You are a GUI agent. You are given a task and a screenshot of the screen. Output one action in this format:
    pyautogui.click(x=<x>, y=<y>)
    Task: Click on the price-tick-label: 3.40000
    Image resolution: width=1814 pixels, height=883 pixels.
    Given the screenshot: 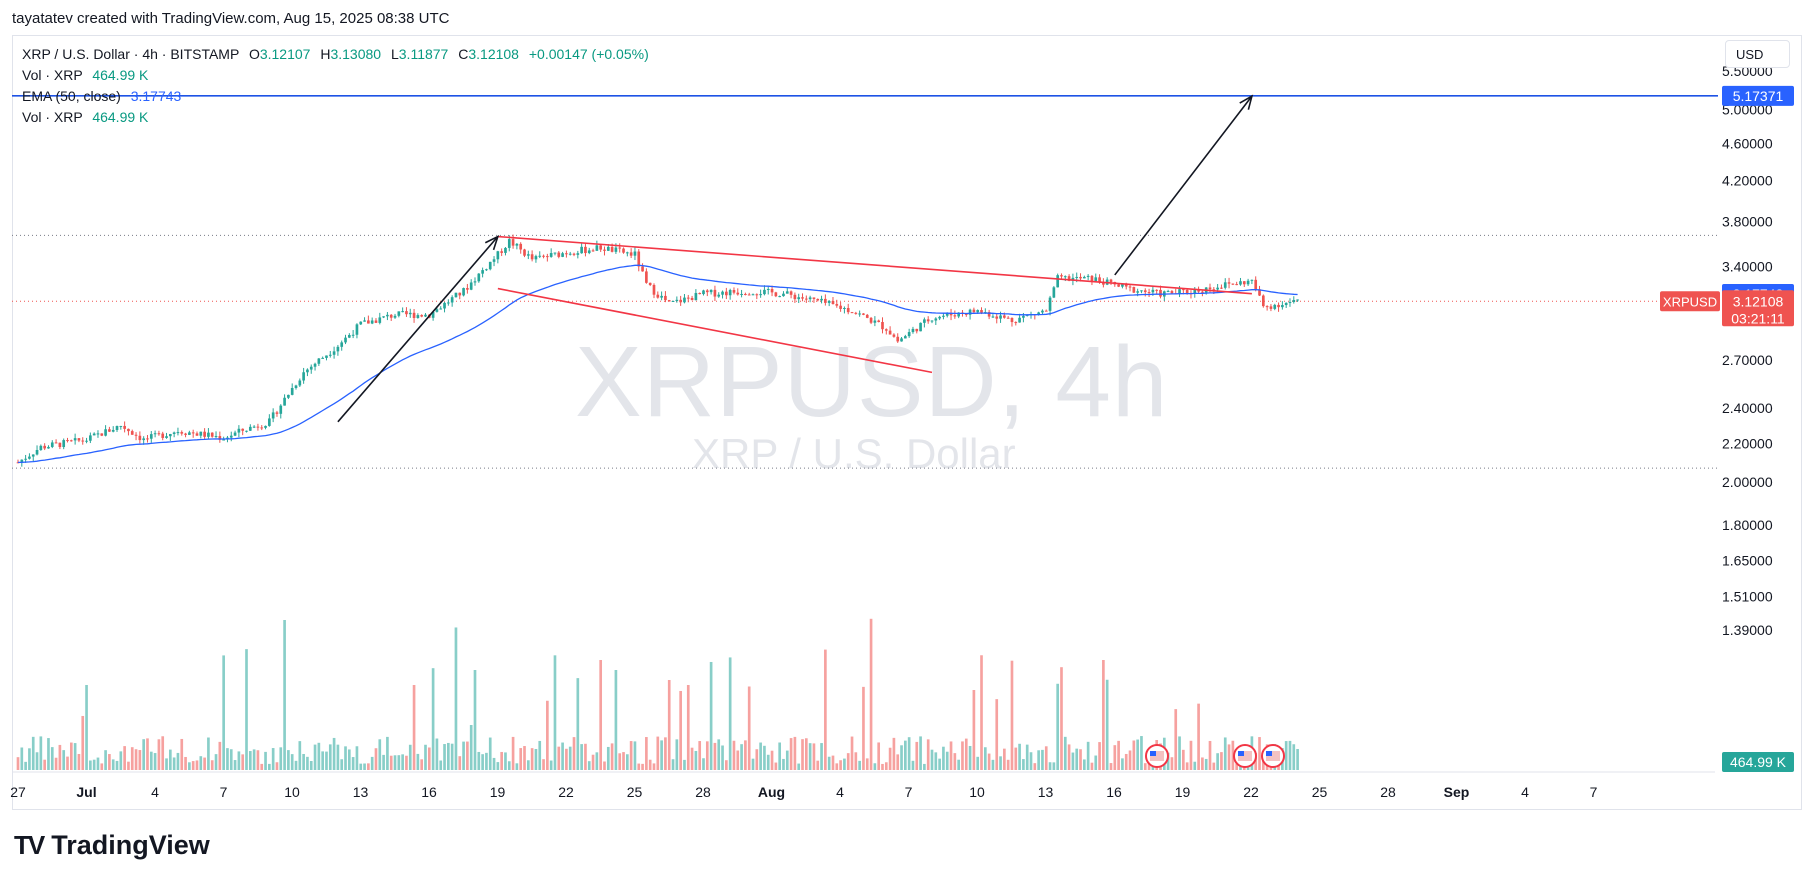 What is the action you would take?
    pyautogui.click(x=1747, y=266)
    